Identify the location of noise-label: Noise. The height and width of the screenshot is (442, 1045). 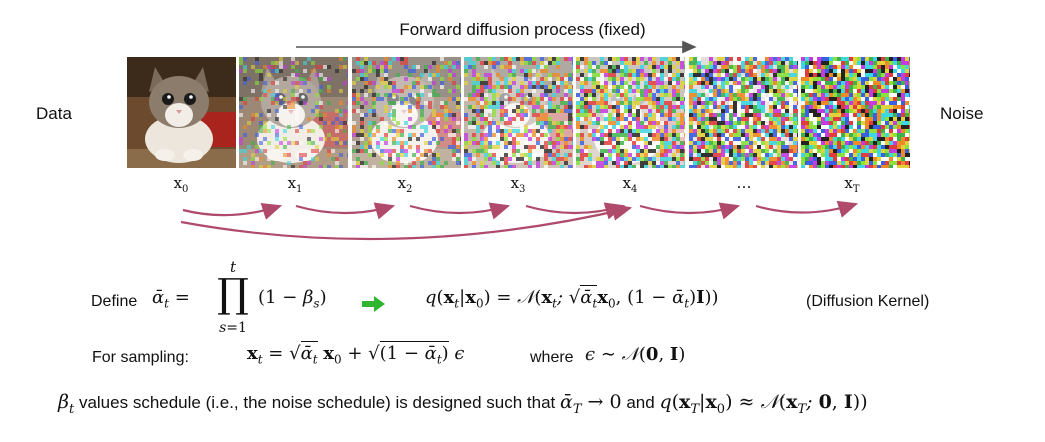
(962, 113).